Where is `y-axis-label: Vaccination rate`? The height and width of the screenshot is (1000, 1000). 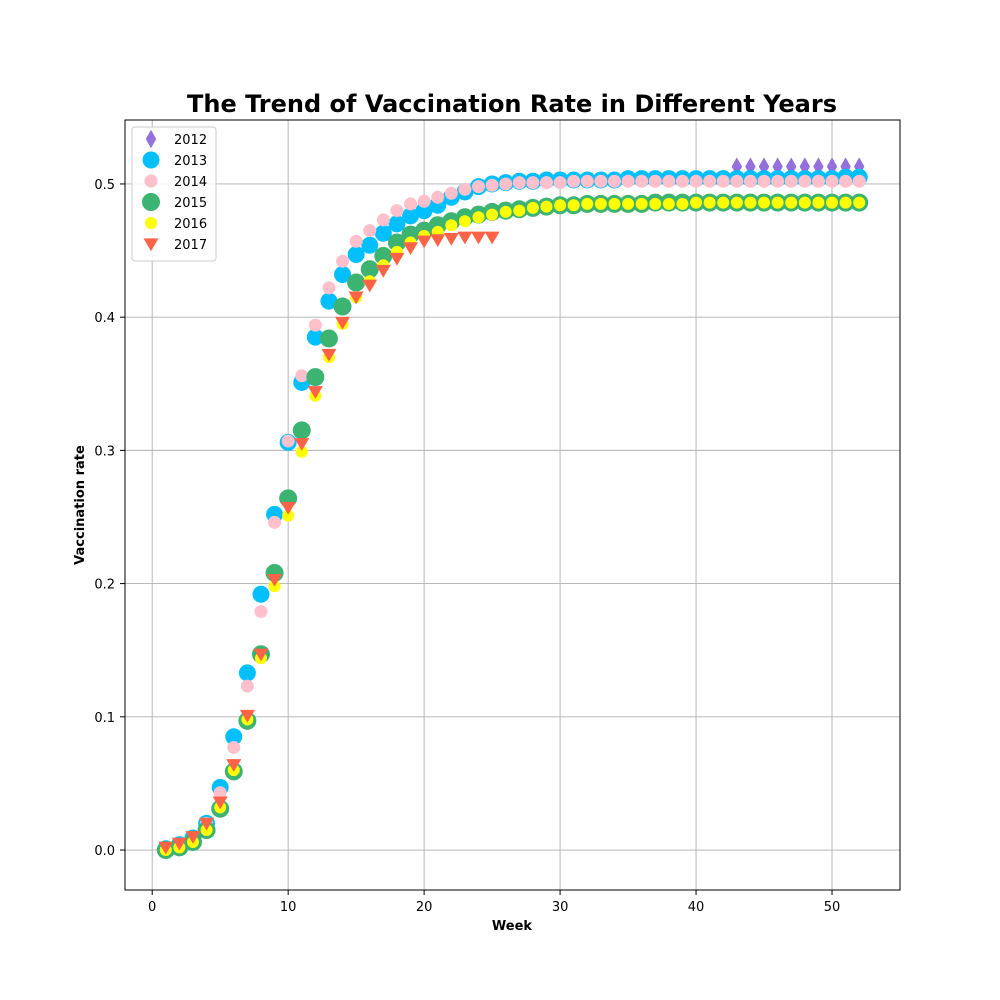 y-axis-label: Vaccination rate is located at coordinates (80, 505).